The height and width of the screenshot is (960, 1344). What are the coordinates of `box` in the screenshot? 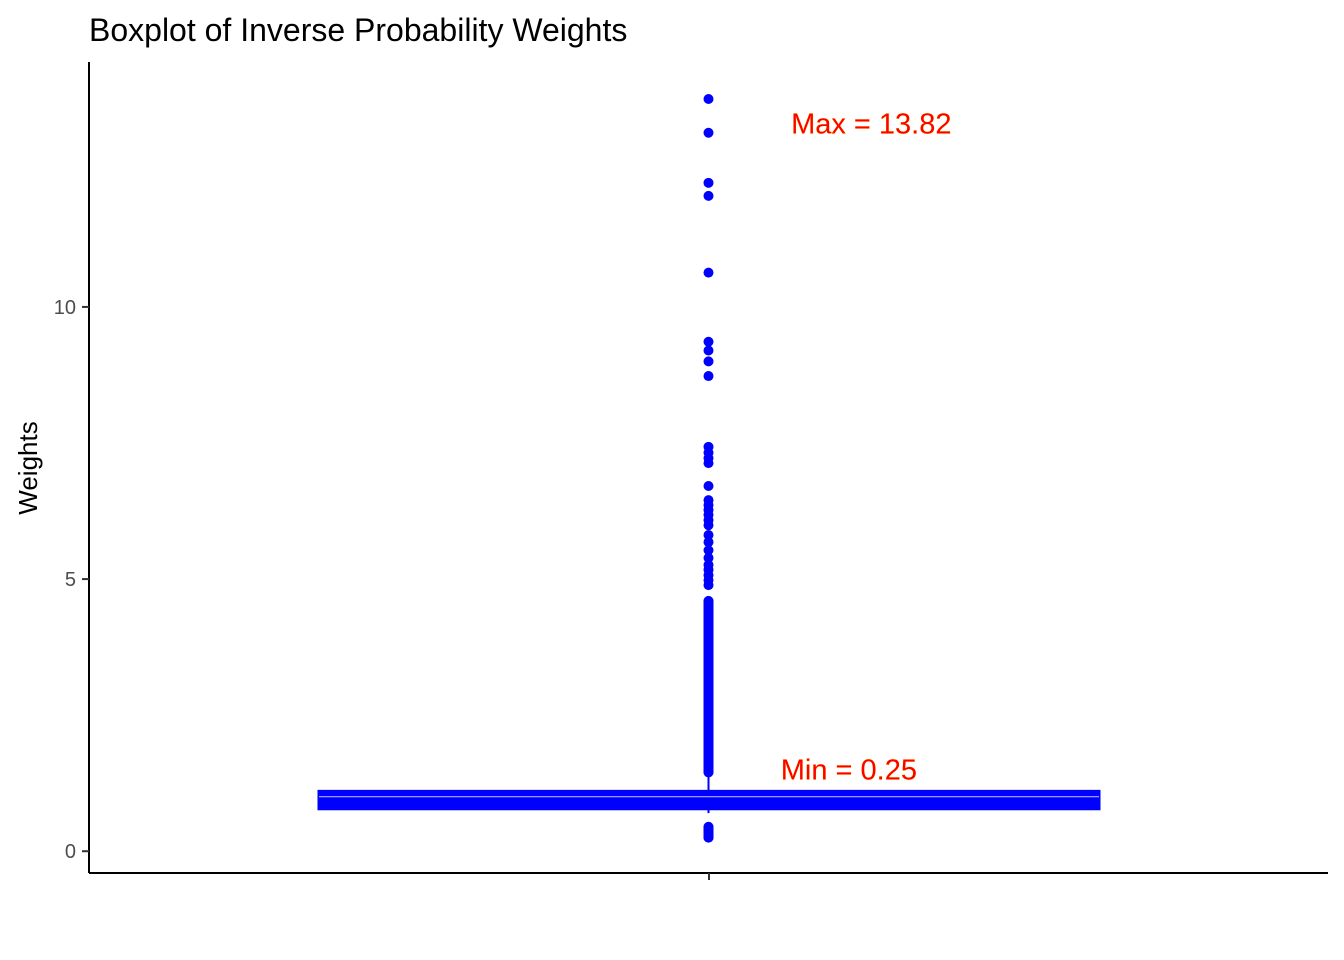 It's located at (709, 800).